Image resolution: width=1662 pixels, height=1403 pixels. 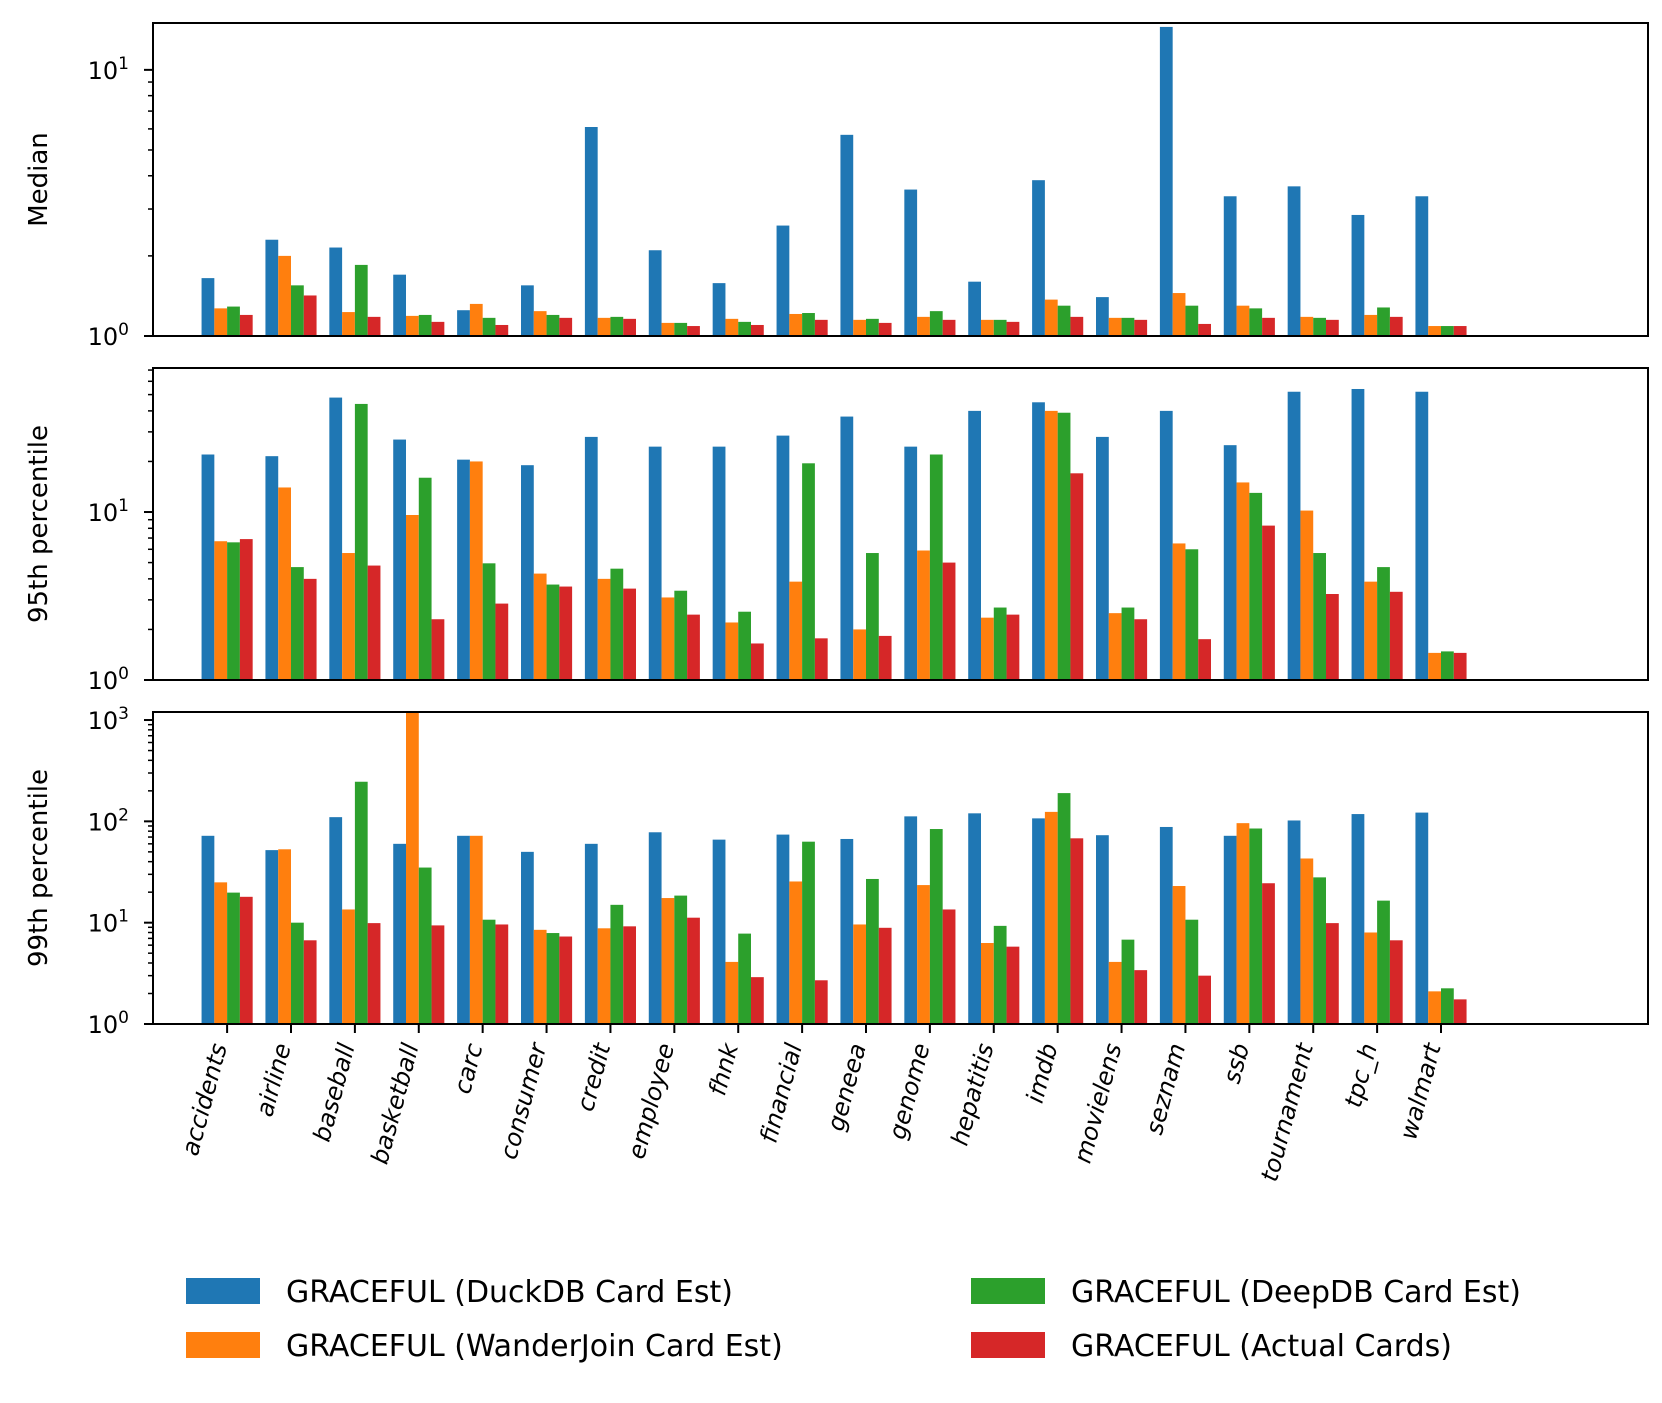 What do you see at coordinates (1287, 1112) in the screenshot?
I see `x-tick-label-tournament: tournament` at bounding box center [1287, 1112].